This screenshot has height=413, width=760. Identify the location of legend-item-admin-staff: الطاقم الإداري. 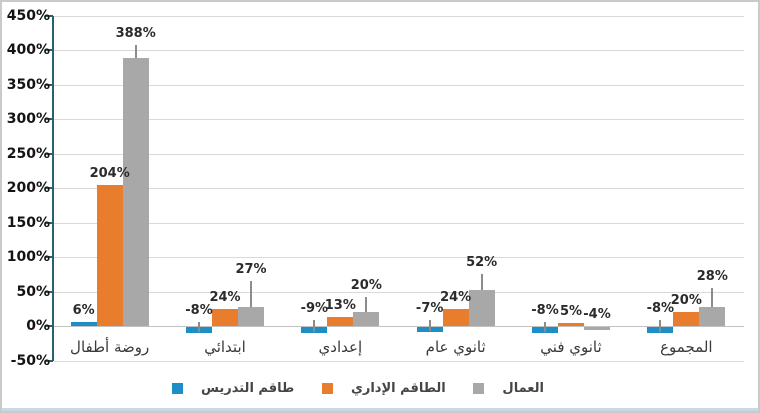
(383, 388).